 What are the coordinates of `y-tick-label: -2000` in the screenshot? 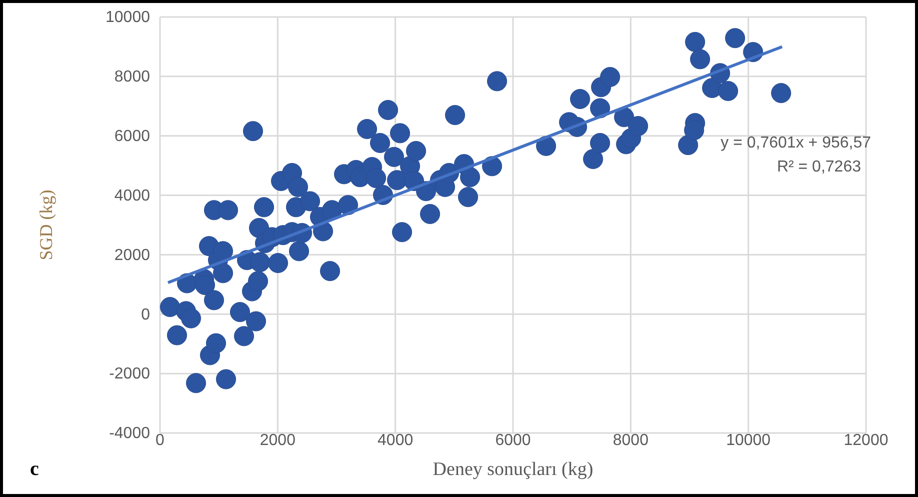 It's located at (129, 374).